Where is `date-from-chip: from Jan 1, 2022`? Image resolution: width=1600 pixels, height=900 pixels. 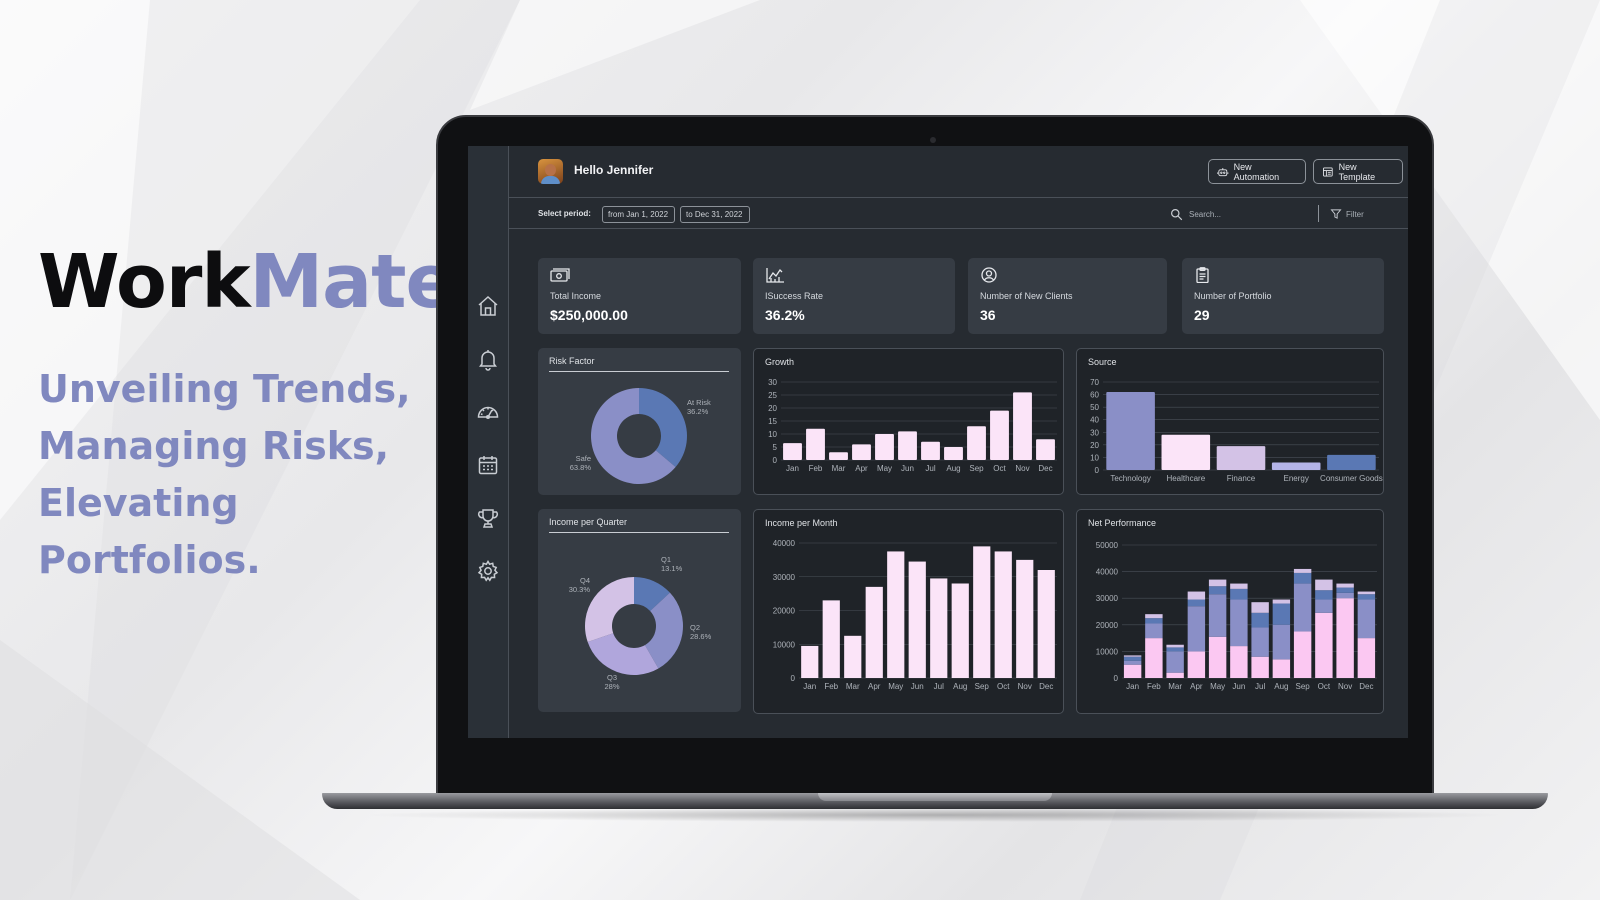
date-from-chip: from Jan 1, 2022 is located at coordinates (638, 214).